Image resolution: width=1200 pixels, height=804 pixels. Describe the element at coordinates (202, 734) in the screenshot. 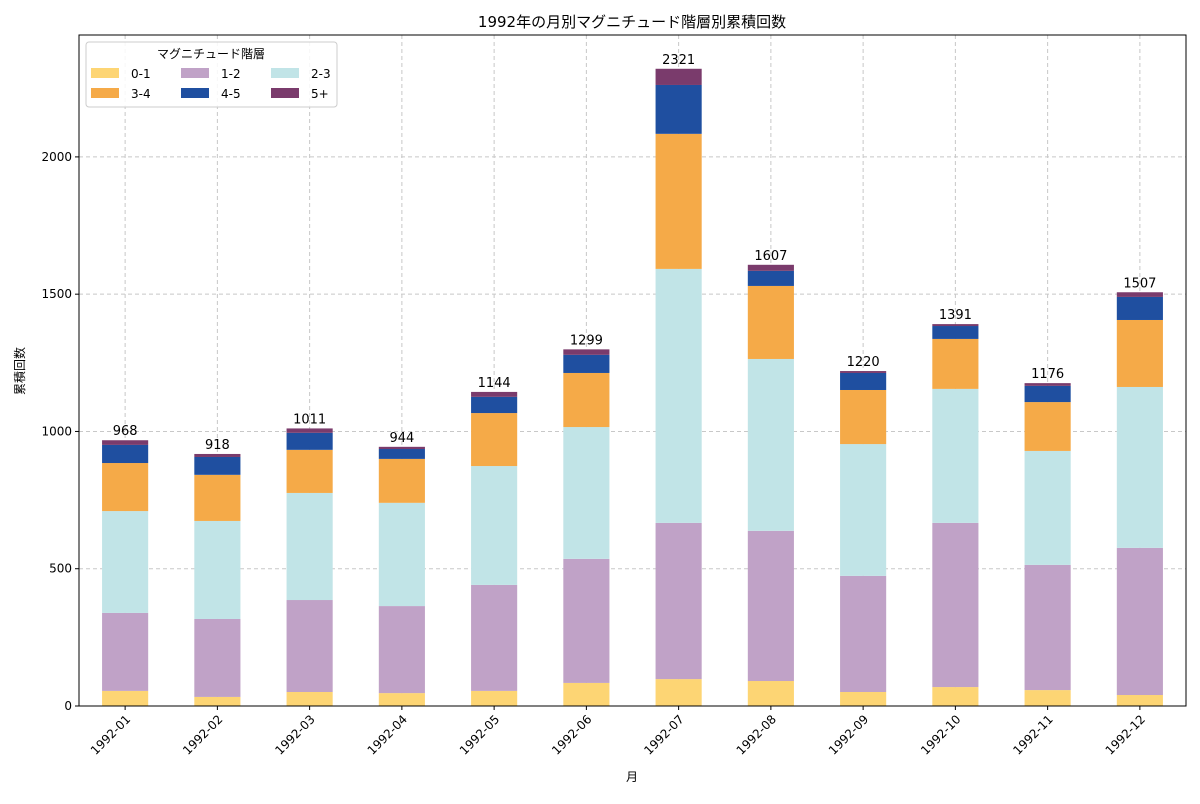

I see `x-tick-label: 1992-02` at that location.